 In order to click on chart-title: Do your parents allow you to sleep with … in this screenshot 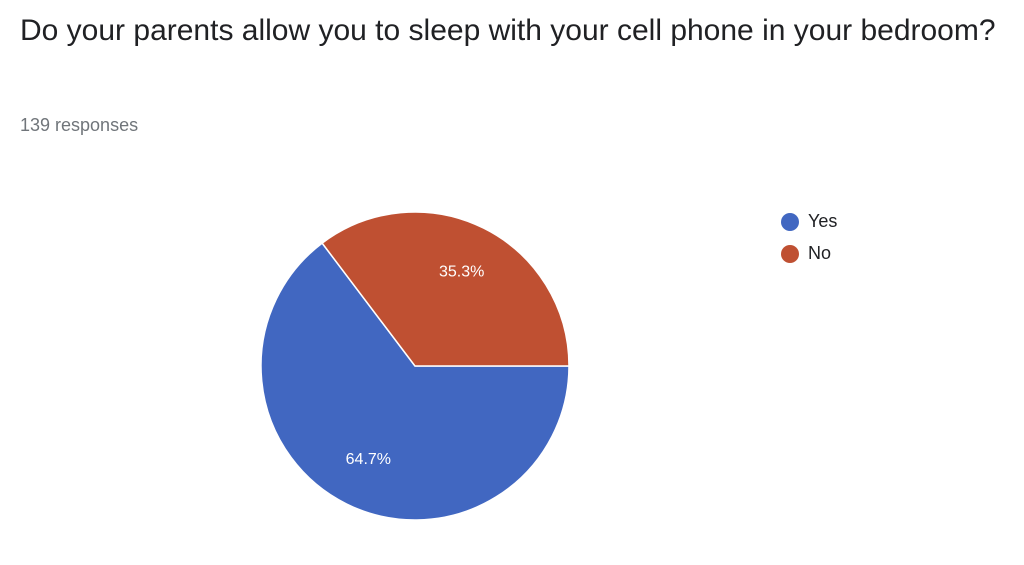, I will do `click(508, 30)`.